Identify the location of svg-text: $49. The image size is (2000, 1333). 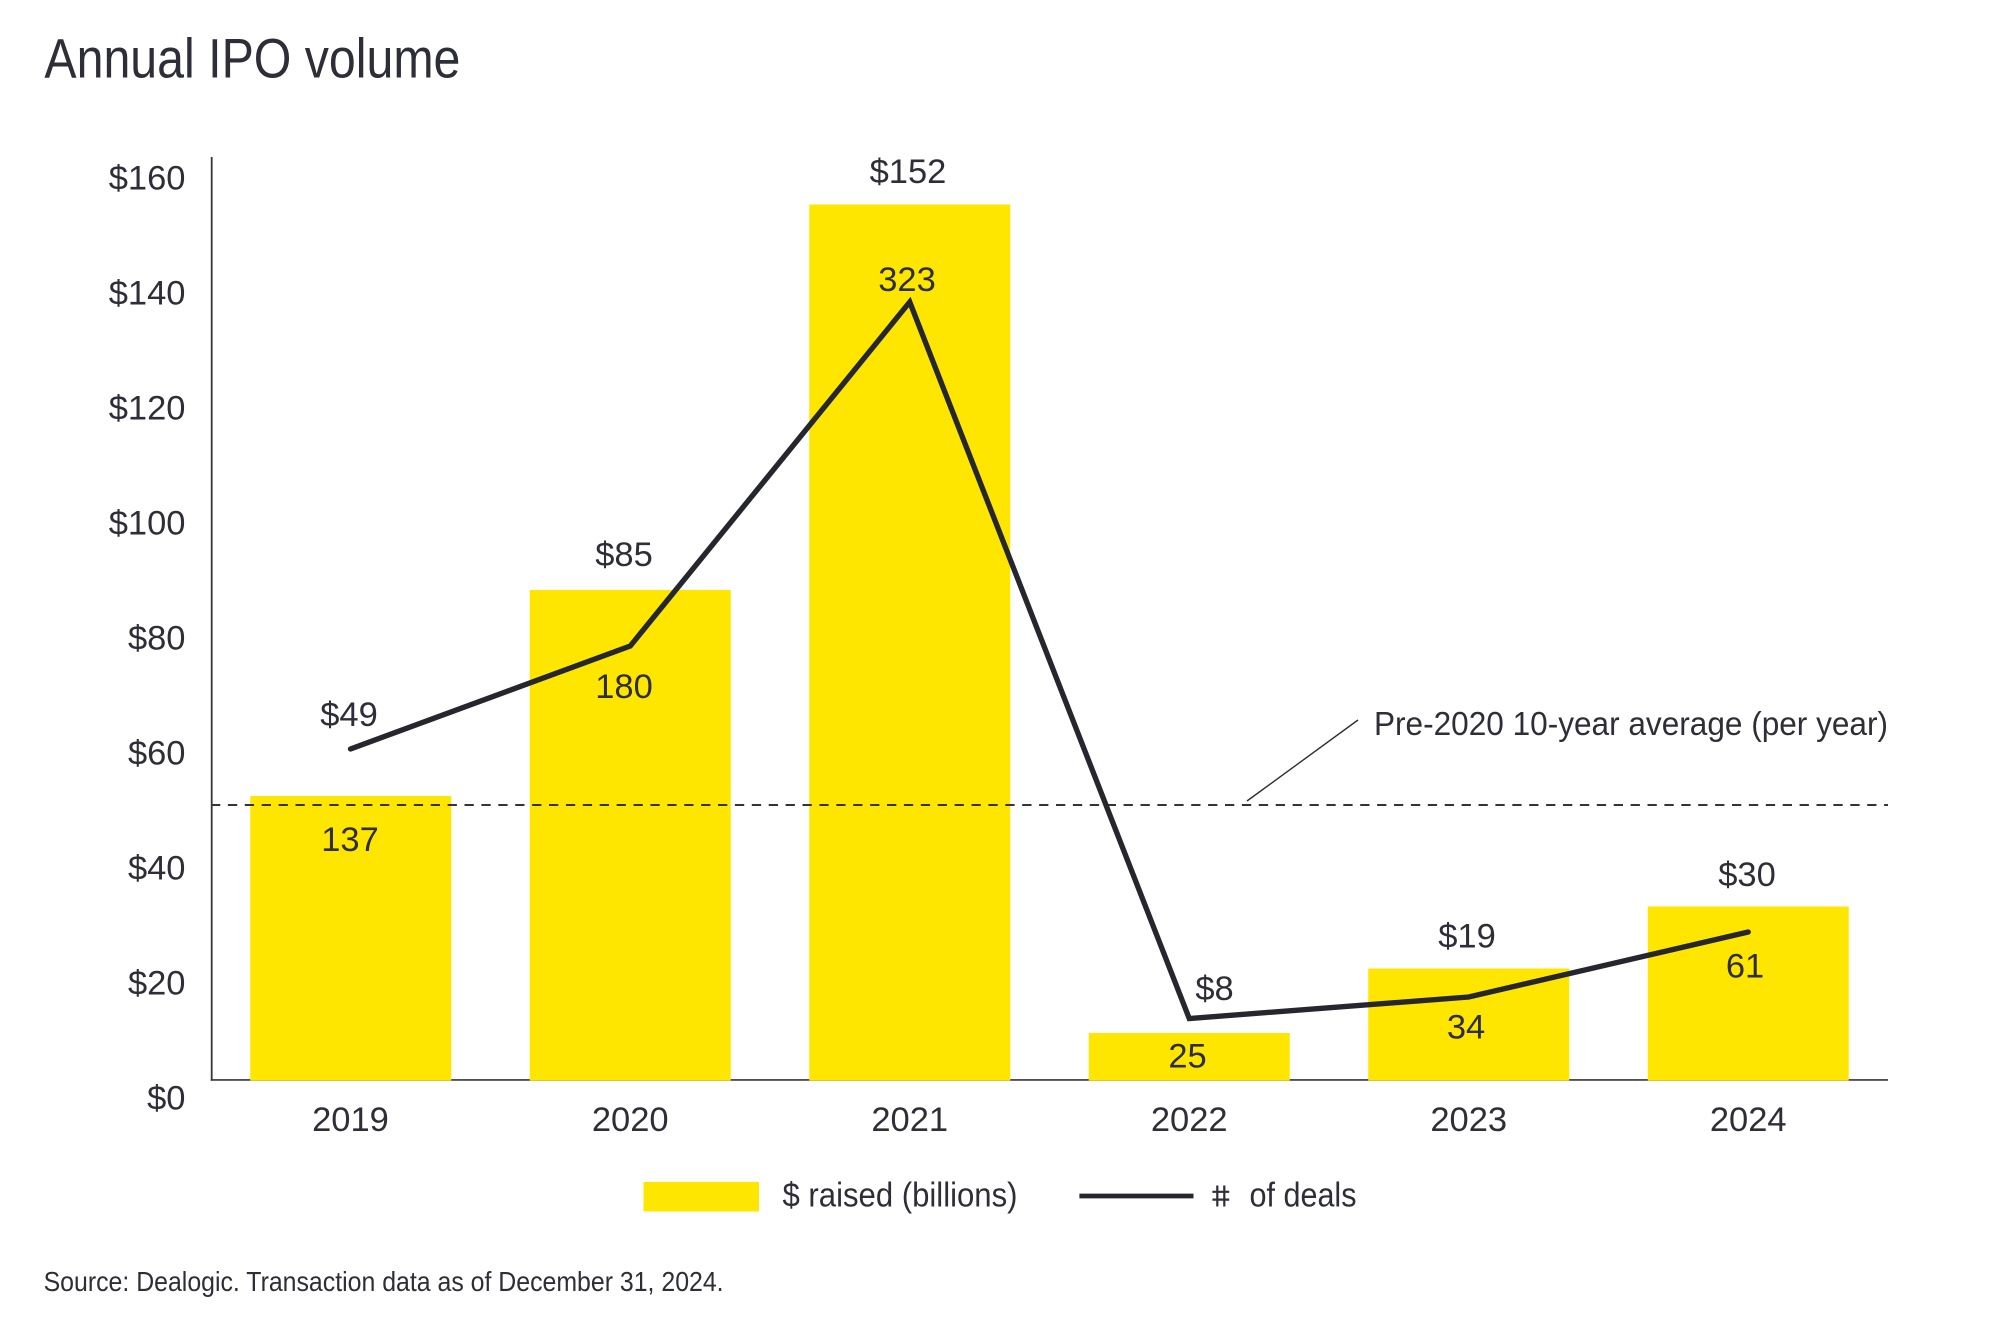
(349, 715).